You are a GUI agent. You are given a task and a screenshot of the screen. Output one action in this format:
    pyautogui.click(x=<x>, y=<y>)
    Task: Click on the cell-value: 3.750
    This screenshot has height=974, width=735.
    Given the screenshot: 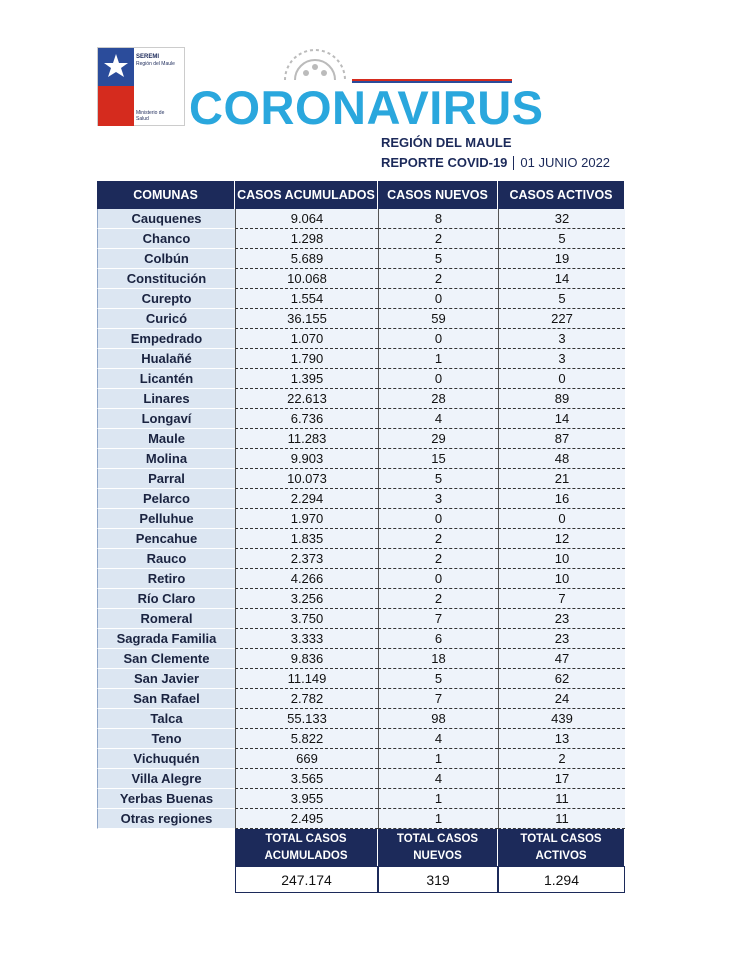 What is the action you would take?
    pyautogui.click(x=306, y=619)
    